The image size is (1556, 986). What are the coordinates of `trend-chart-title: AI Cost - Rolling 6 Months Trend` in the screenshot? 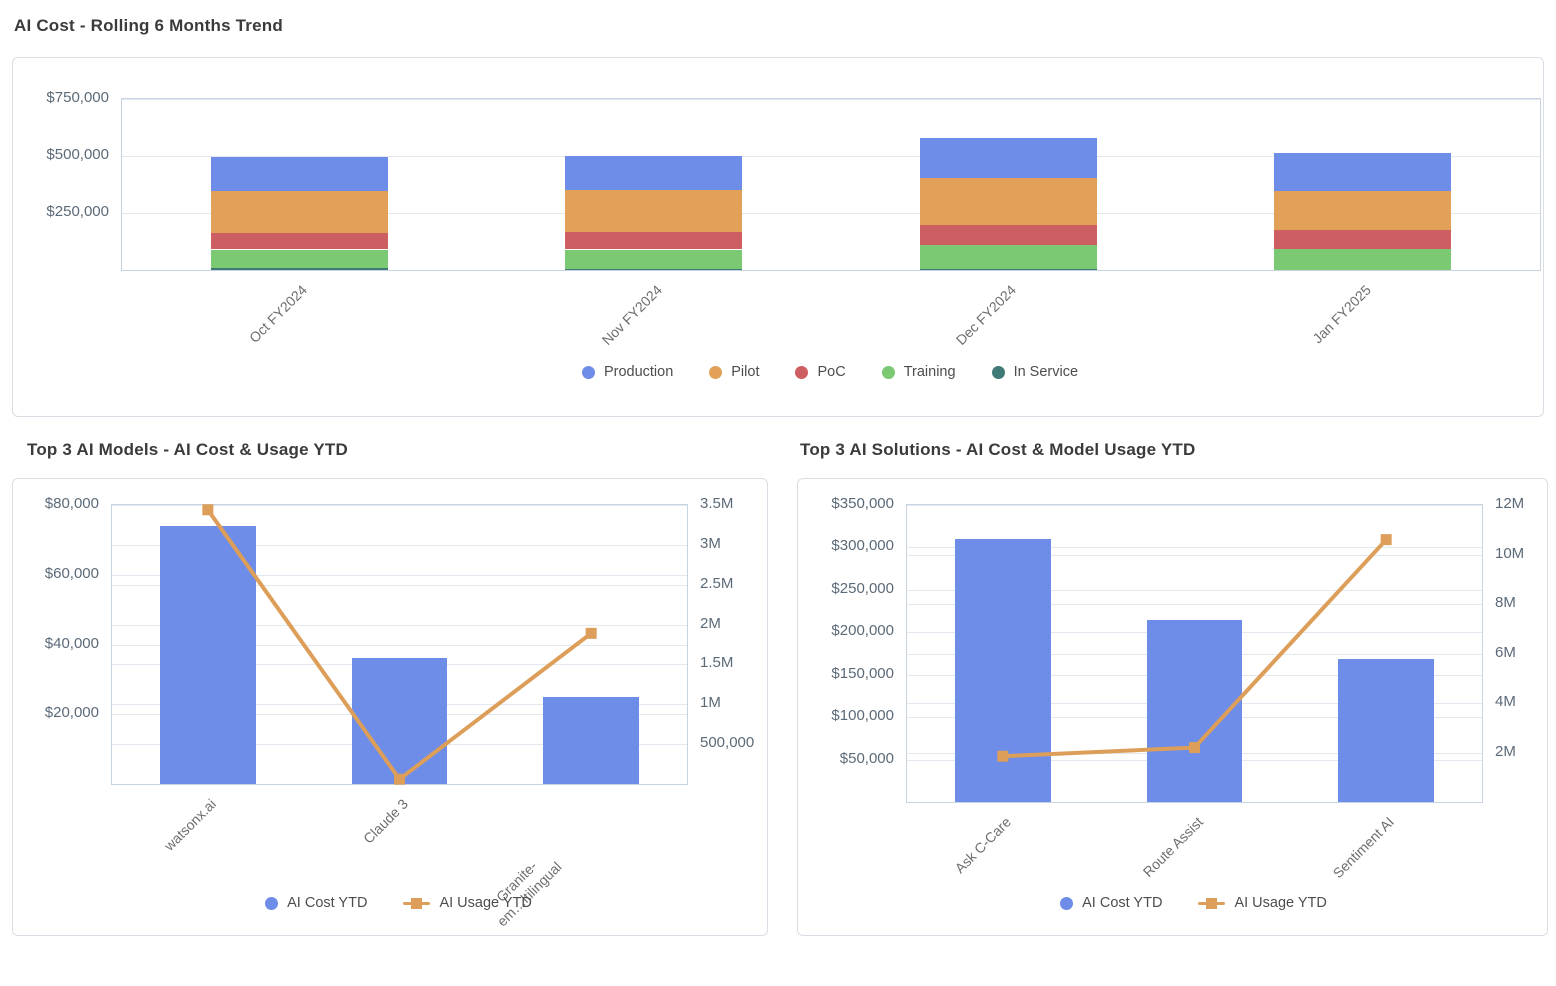 It's located at (148, 25).